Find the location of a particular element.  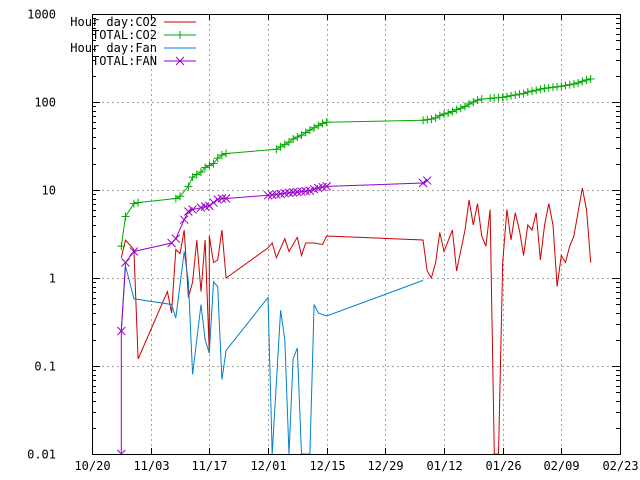

y-tick-label: 0.1 is located at coordinates (45, 367).